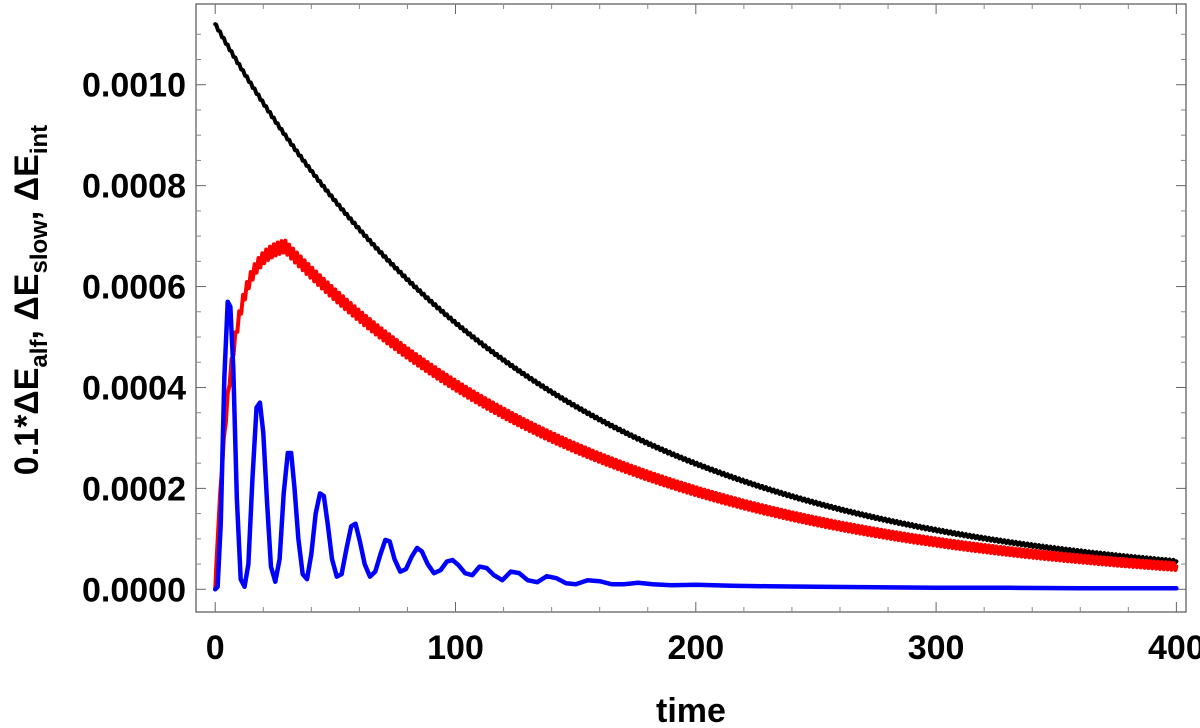  What do you see at coordinates (27, 189) in the screenshot?
I see `y-label-delta-3: Δ` at bounding box center [27, 189].